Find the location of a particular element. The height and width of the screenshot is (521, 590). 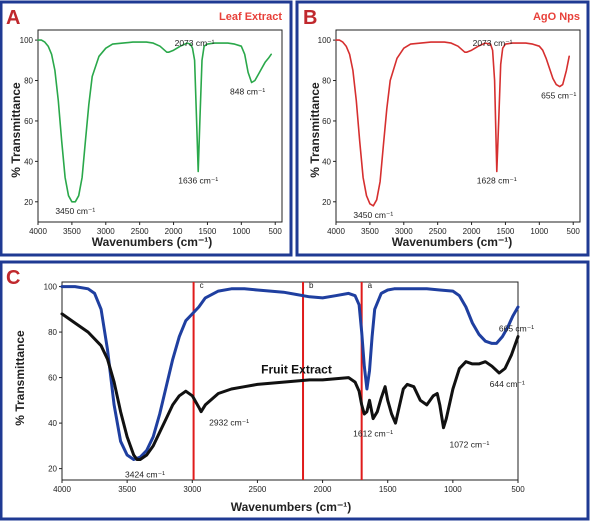

panel-a-ytick-label: 60 is located at coordinates (28, 121).